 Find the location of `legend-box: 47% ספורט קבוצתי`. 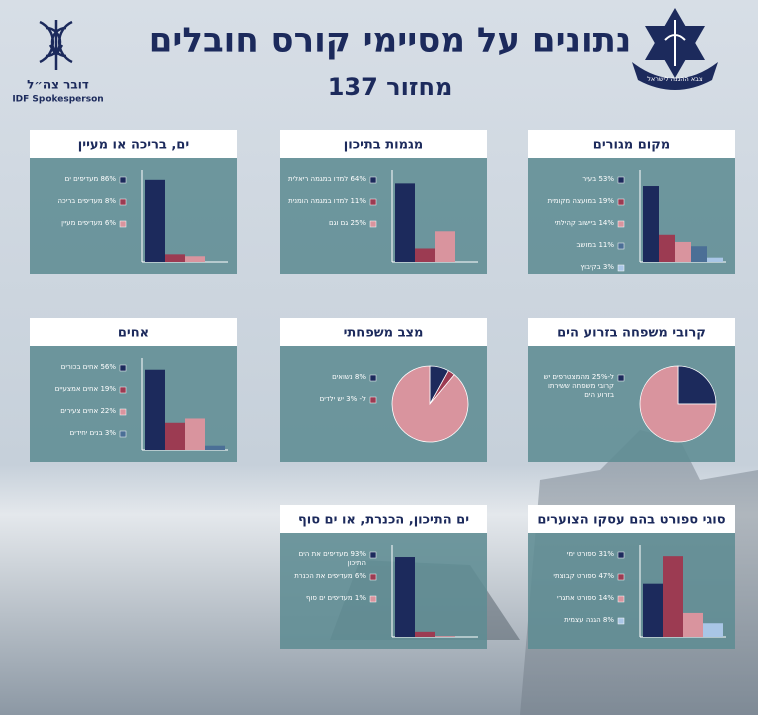

legend-box: 47% ספורט קבוצתי is located at coordinates (583, 576).